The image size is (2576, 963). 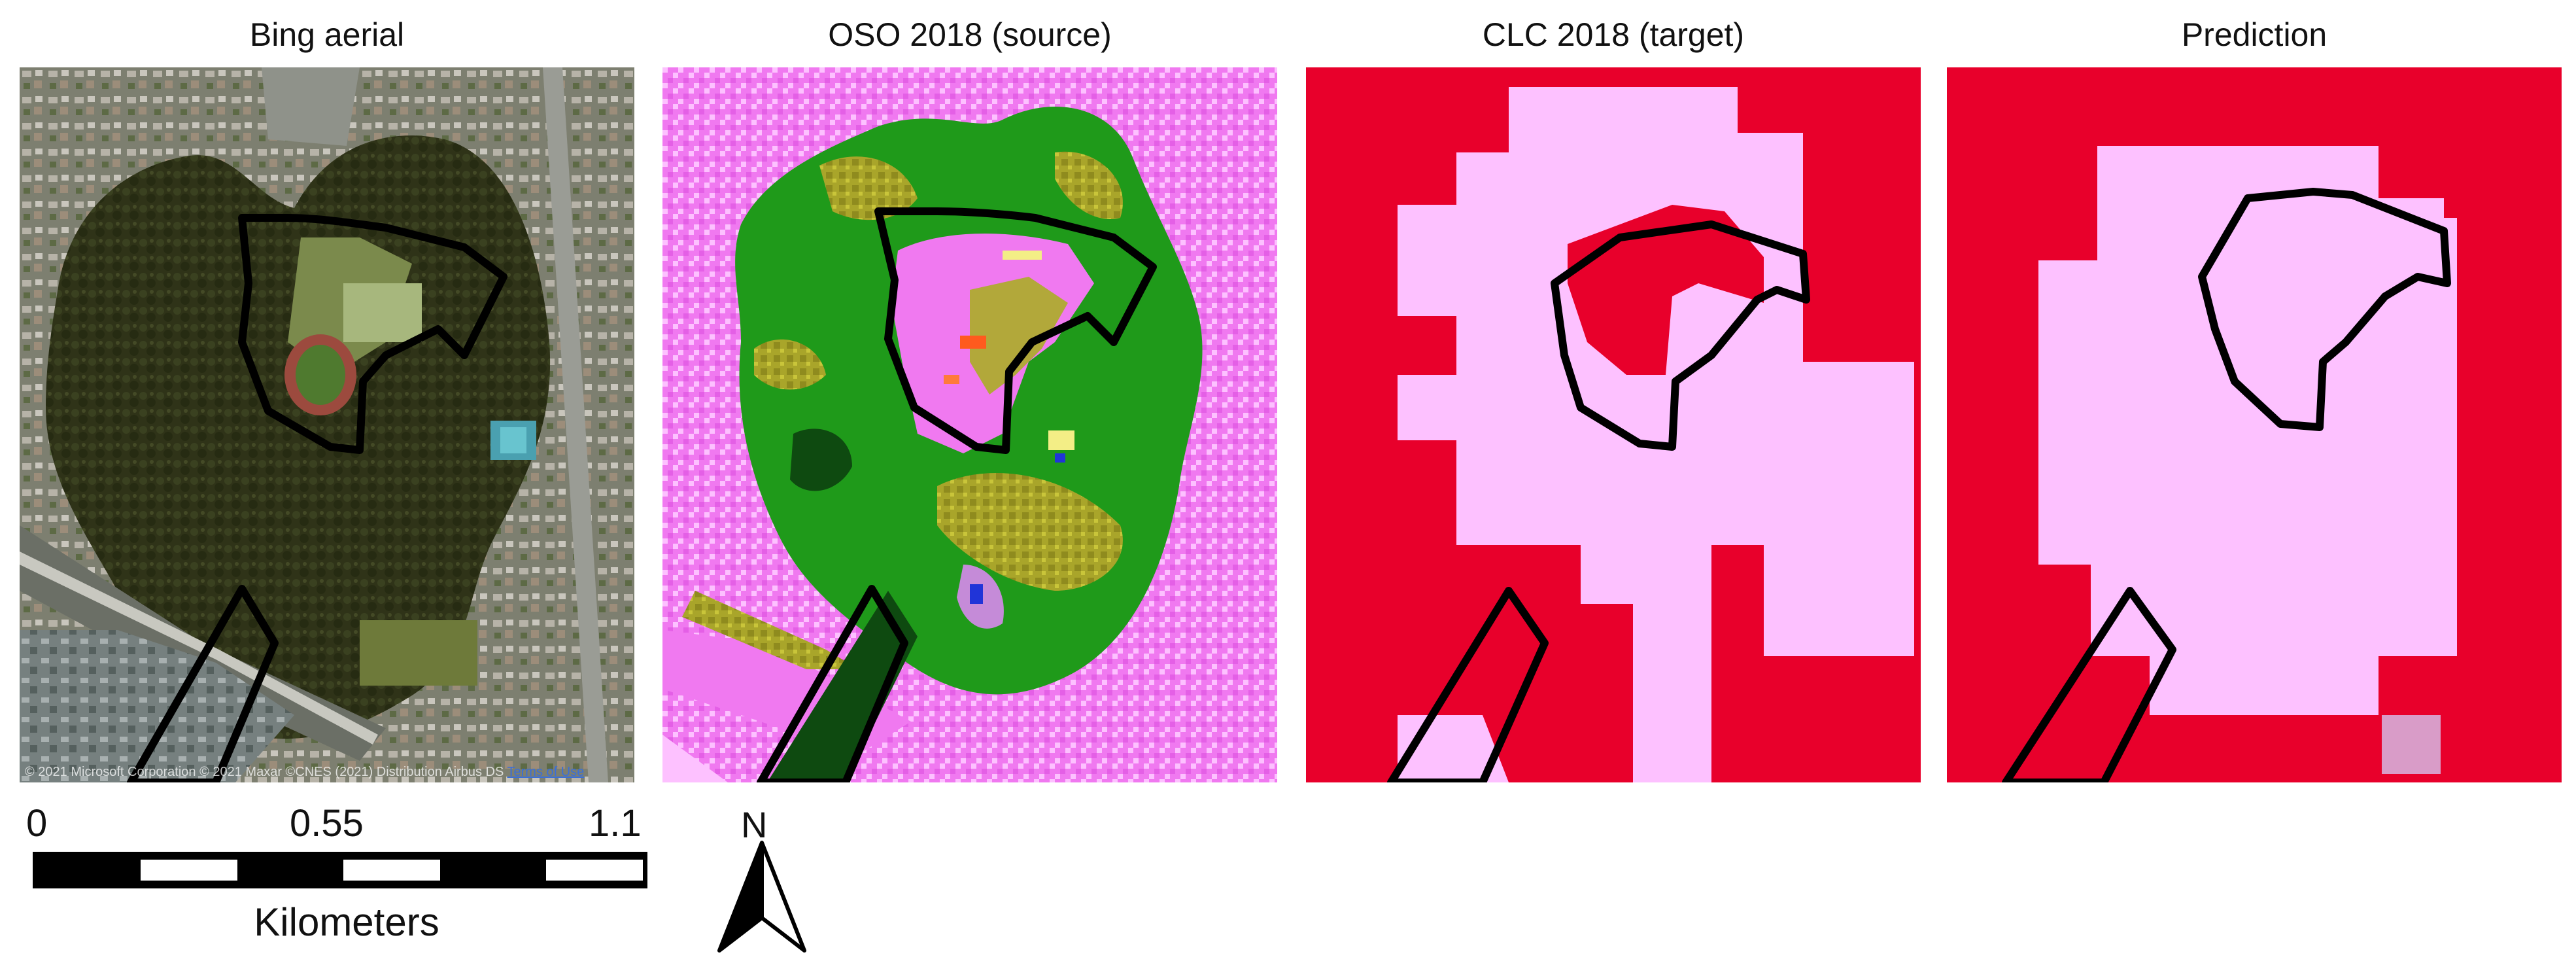 What do you see at coordinates (327, 34) in the screenshot?
I see `panel-title-bing: Bing aerial` at bounding box center [327, 34].